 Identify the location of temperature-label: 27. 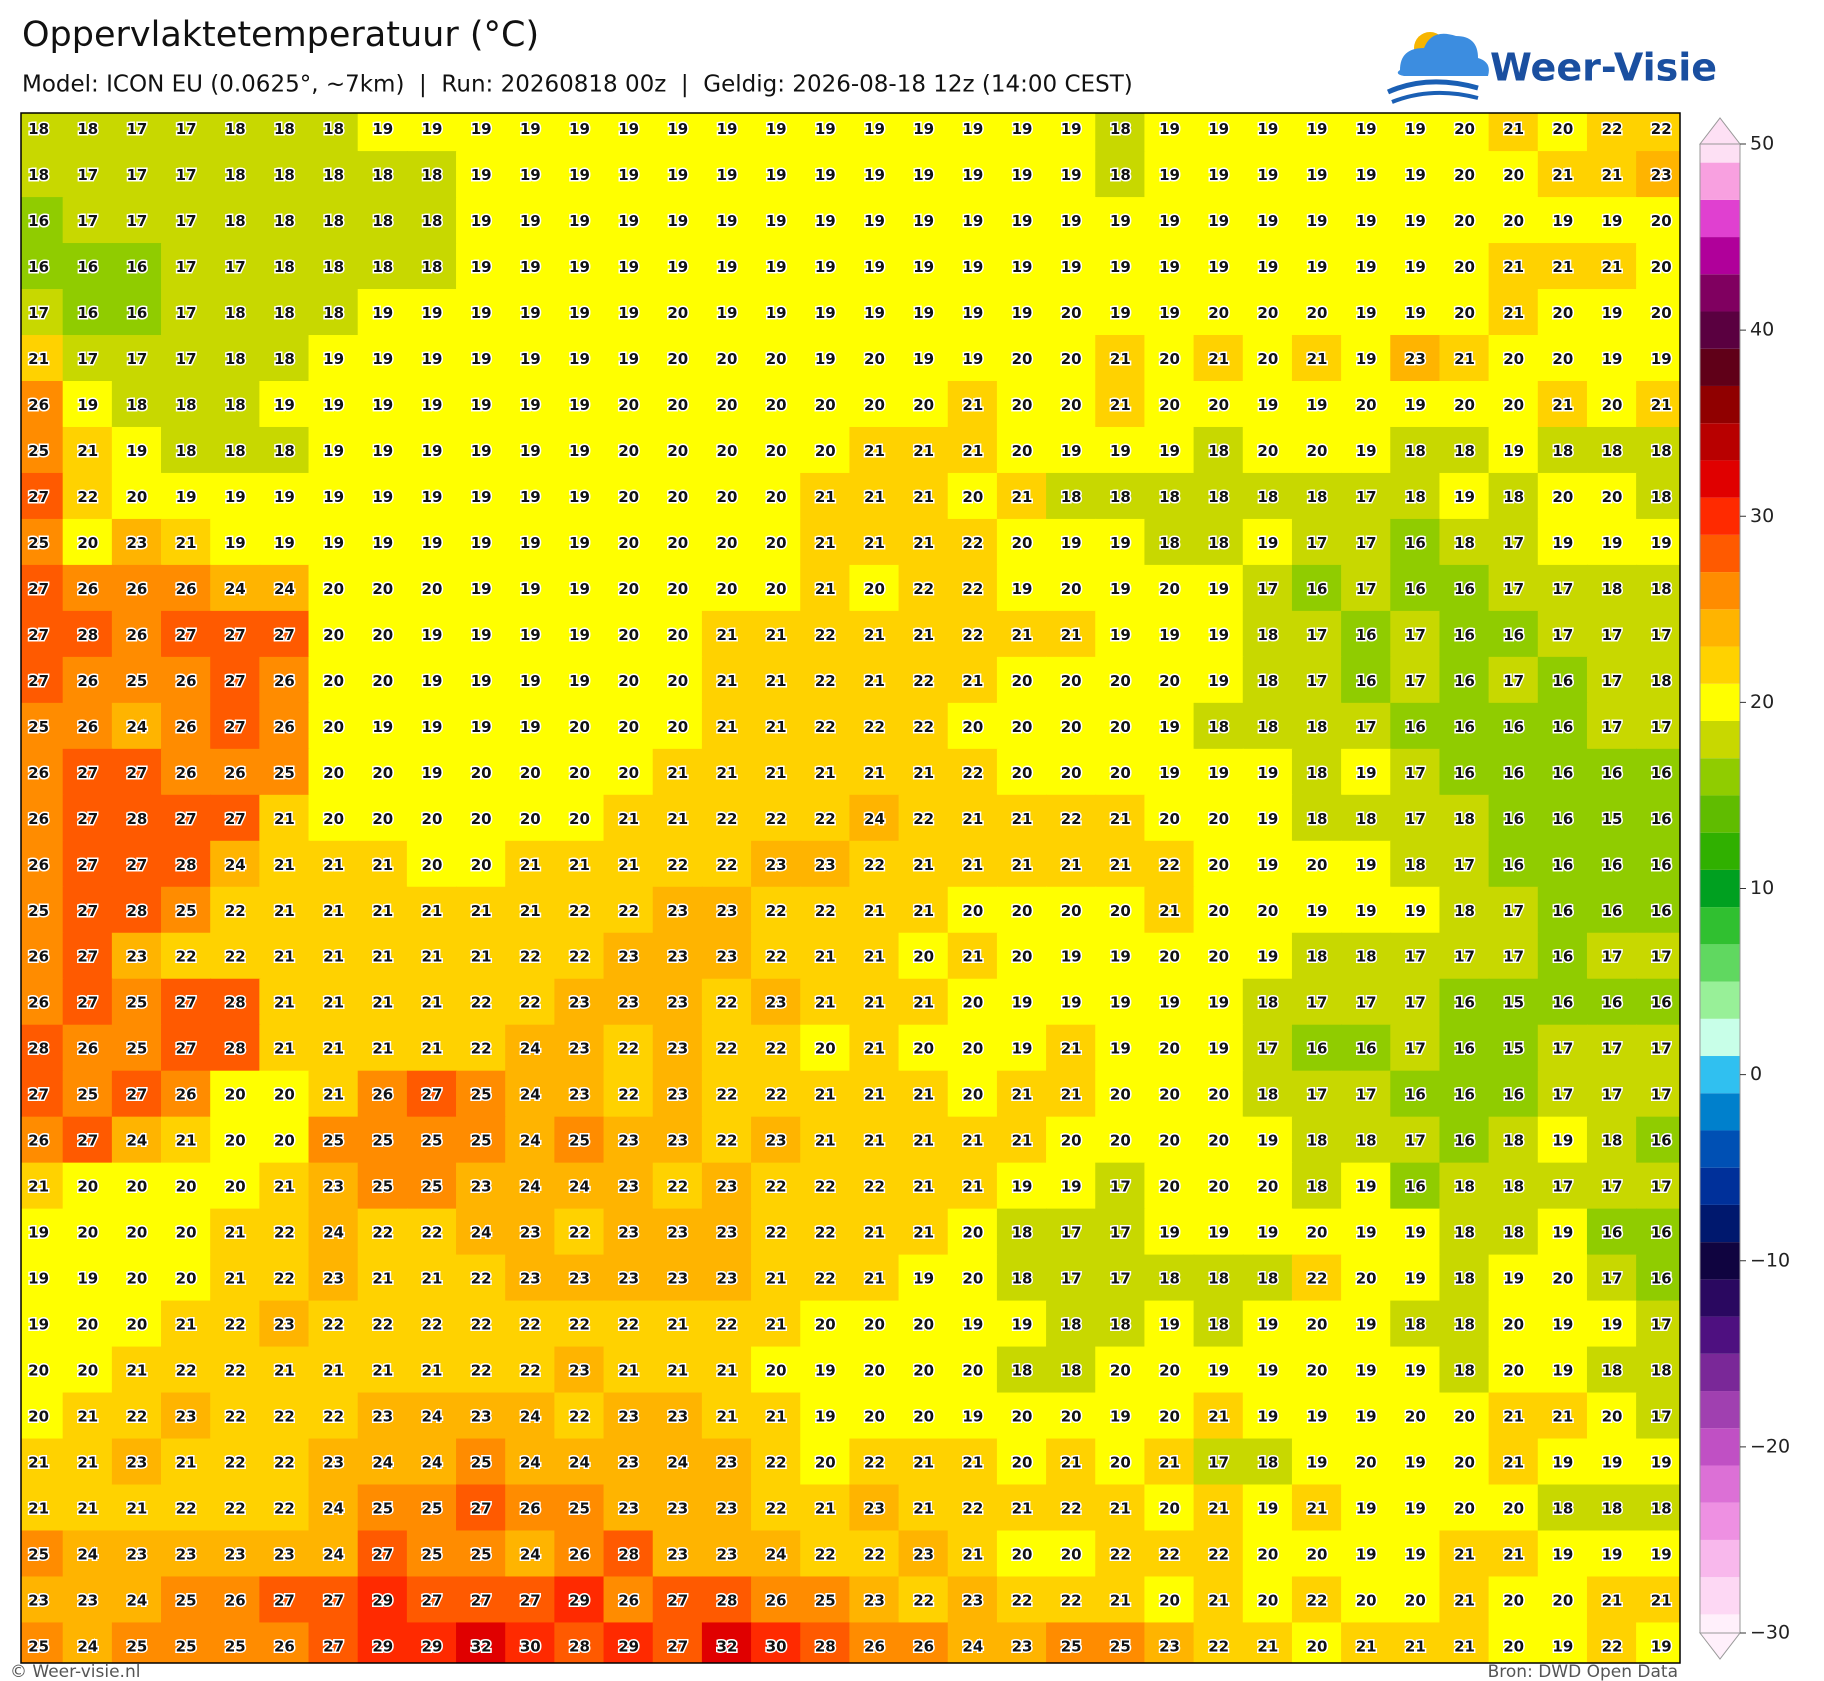
(87, 1141).